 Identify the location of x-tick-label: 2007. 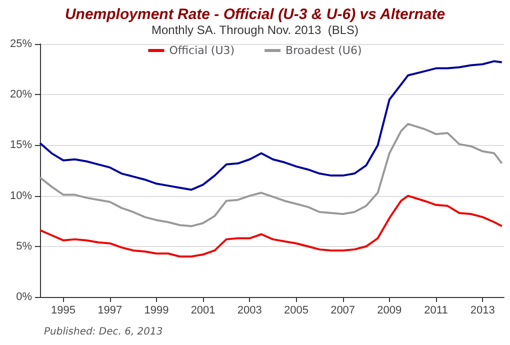
(343, 310).